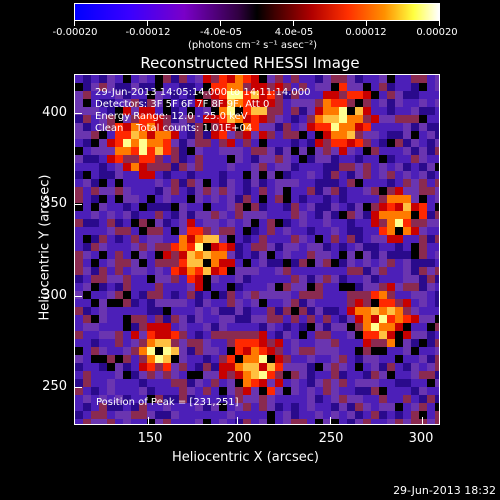  What do you see at coordinates (174, 128) in the screenshot?
I see `clean-counts: Clean Total counts: 1.01E+04` at bounding box center [174, 128].